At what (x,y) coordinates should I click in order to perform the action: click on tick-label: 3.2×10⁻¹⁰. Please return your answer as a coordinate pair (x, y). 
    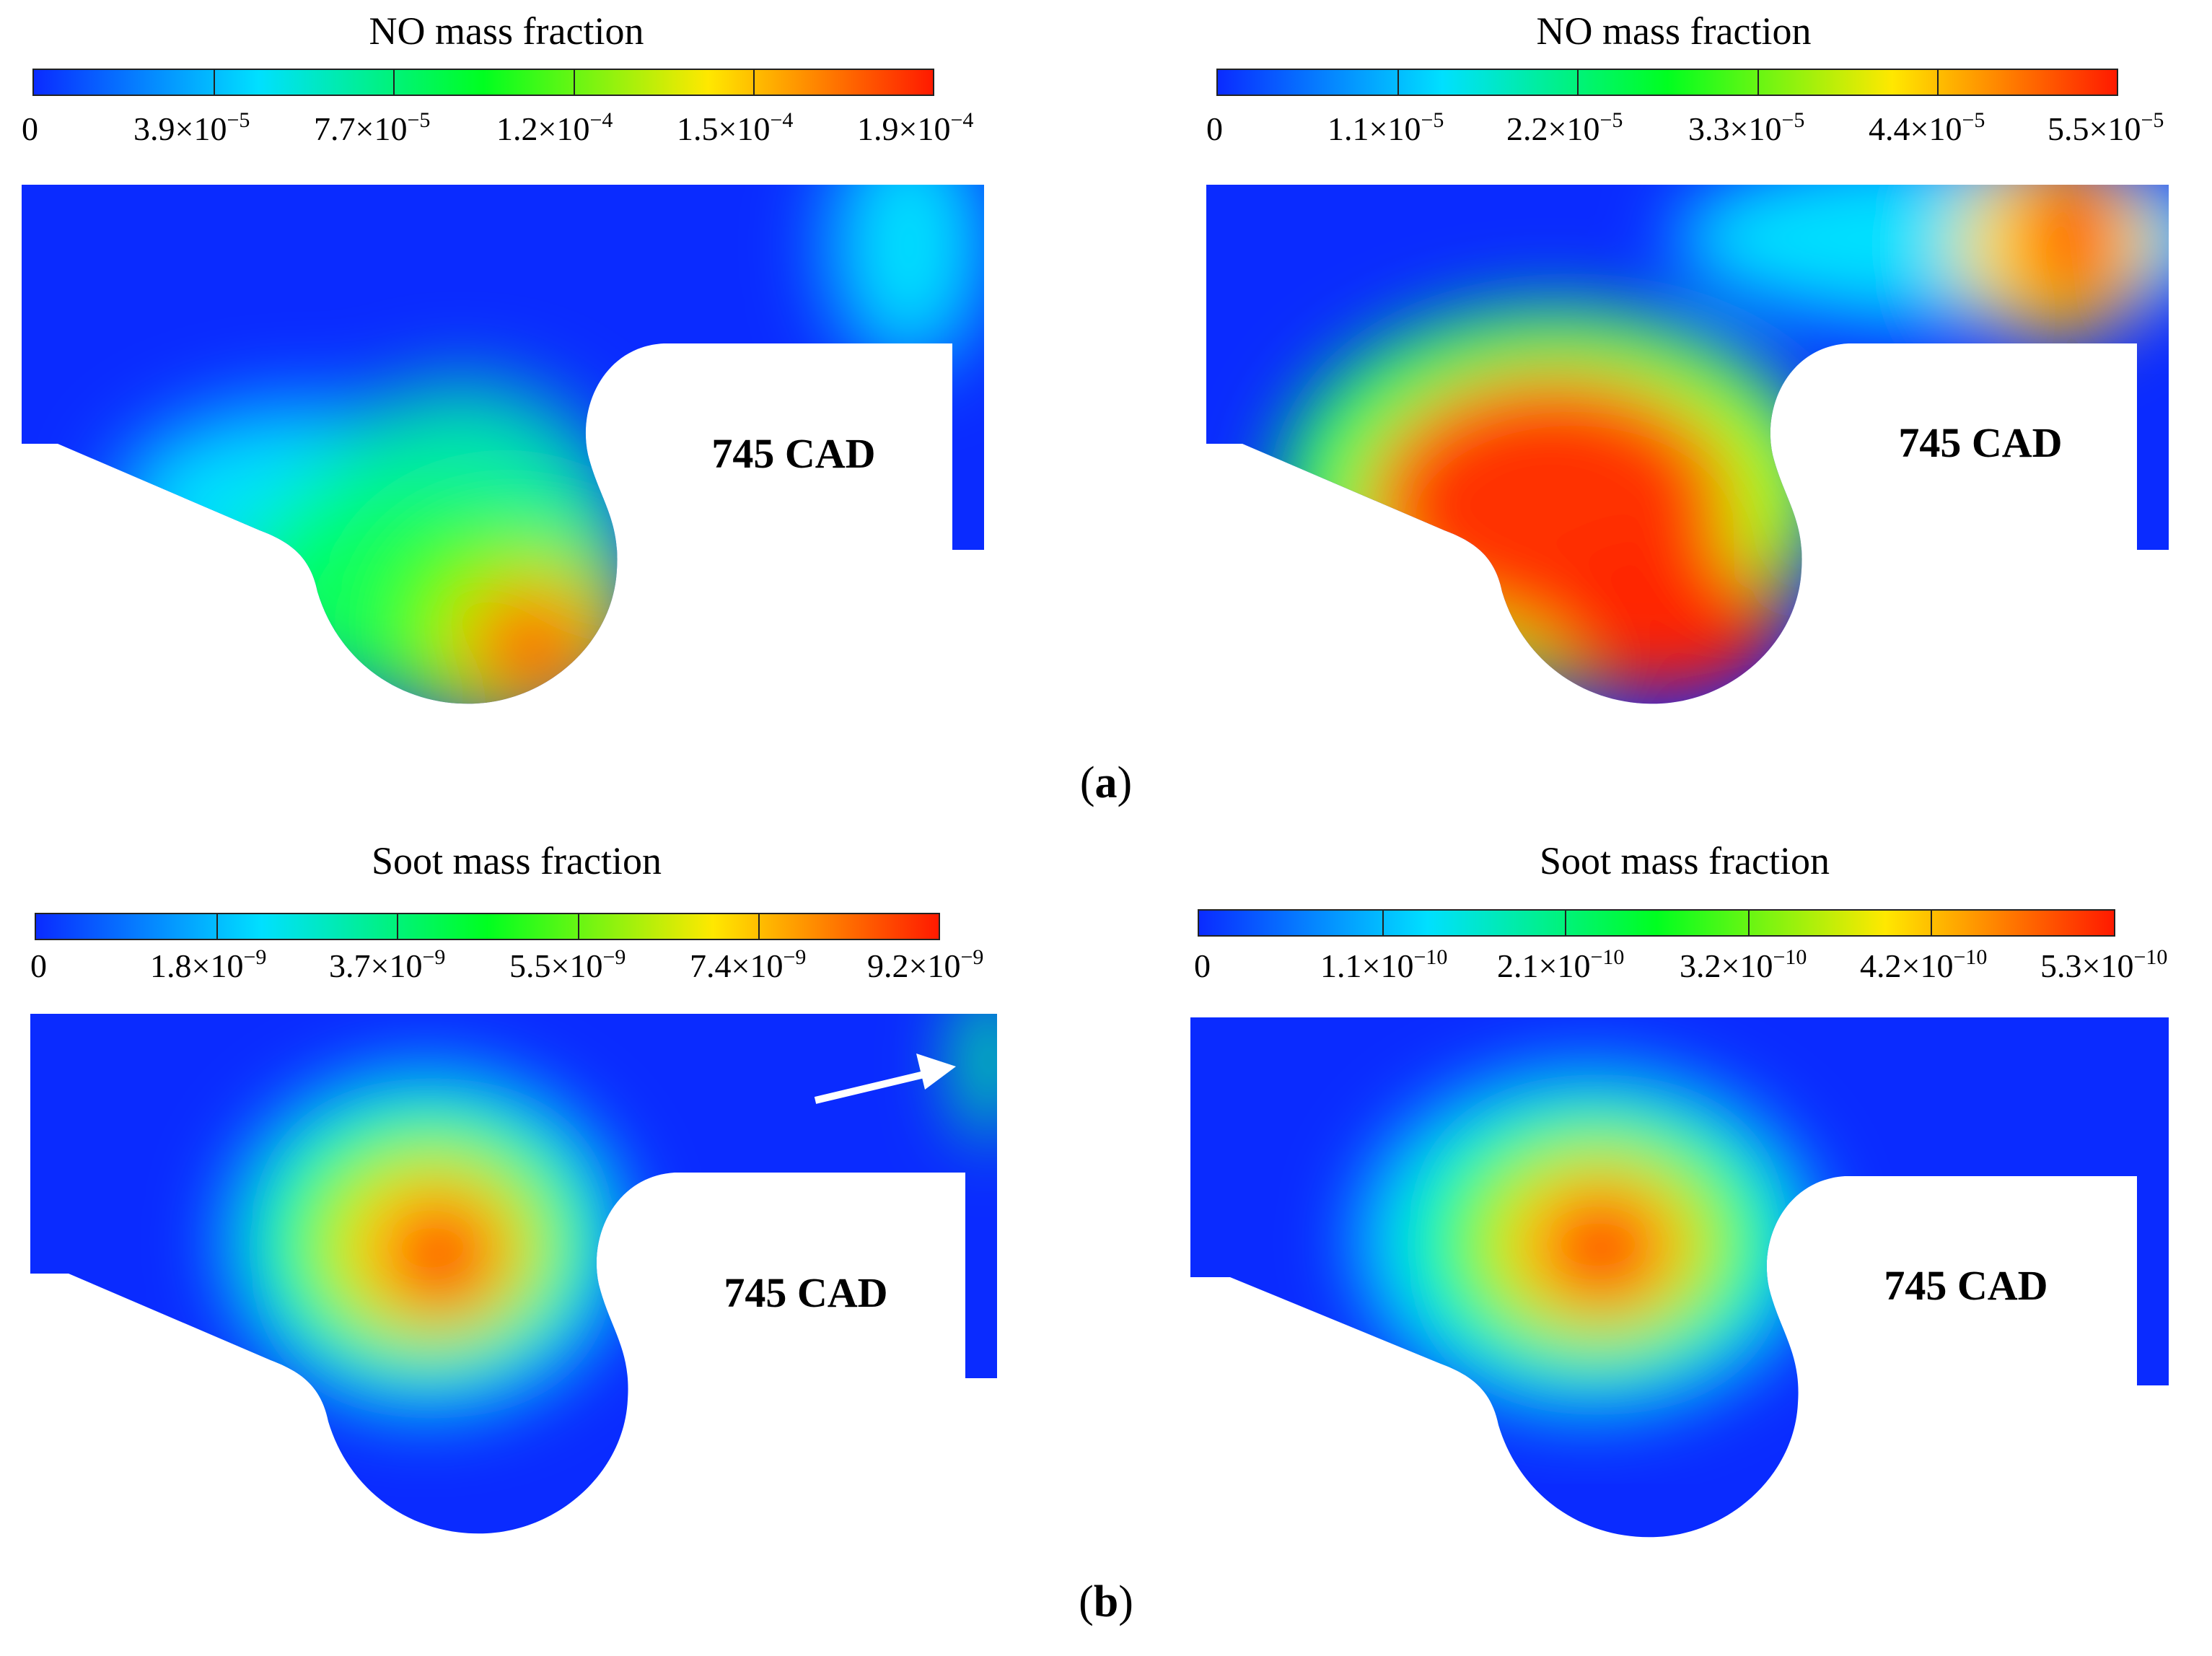
    Looking at the image, I should click on (1743, 964).